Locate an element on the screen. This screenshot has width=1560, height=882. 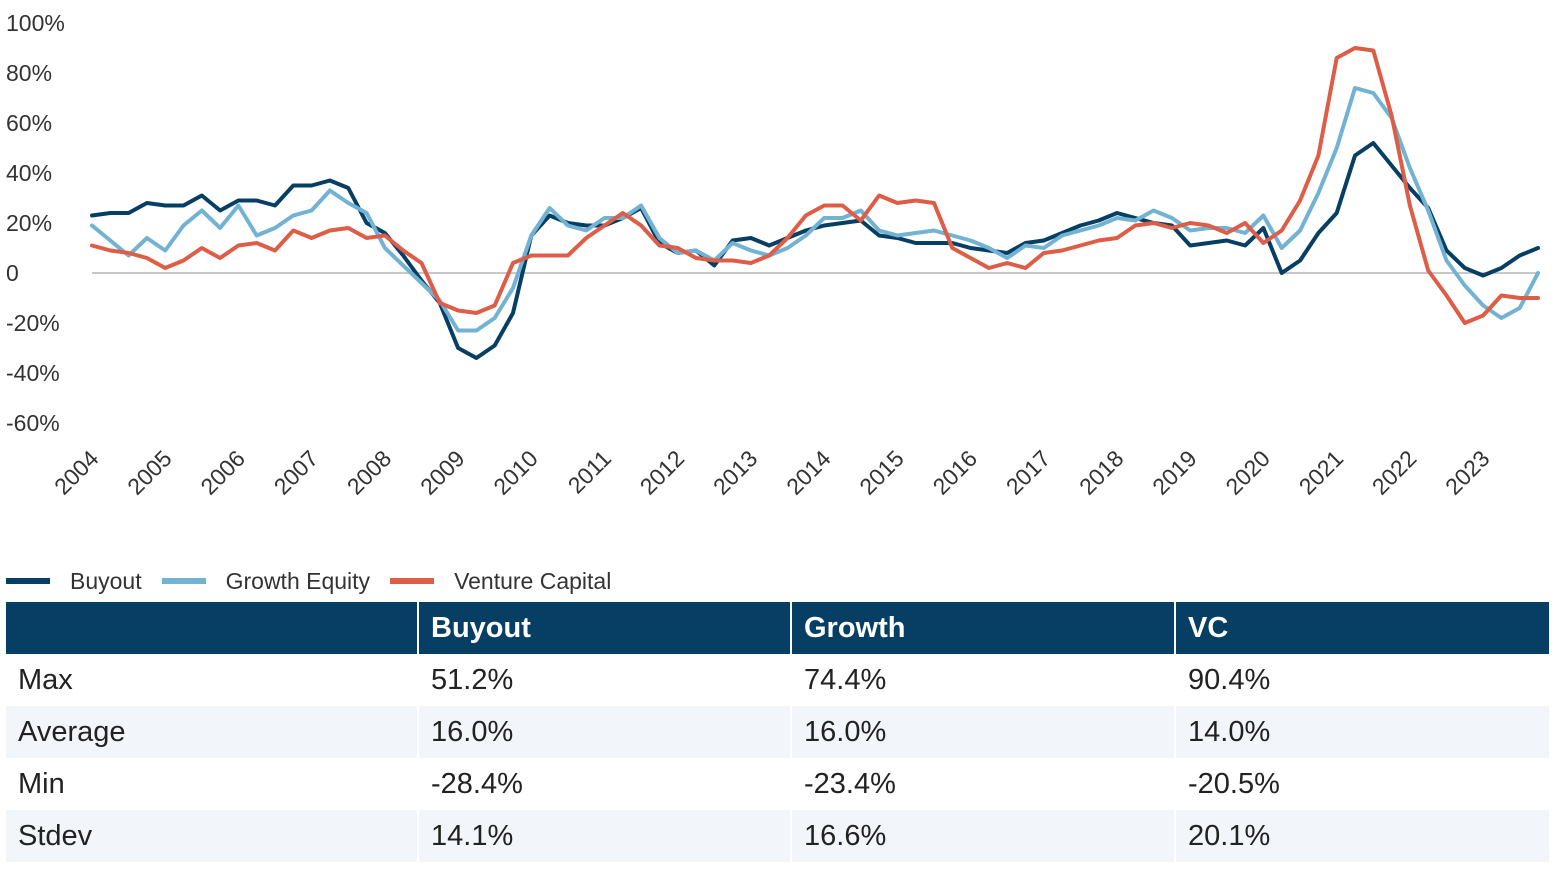
x-tick-label: 2021 is located at coordinates (1321, 472).